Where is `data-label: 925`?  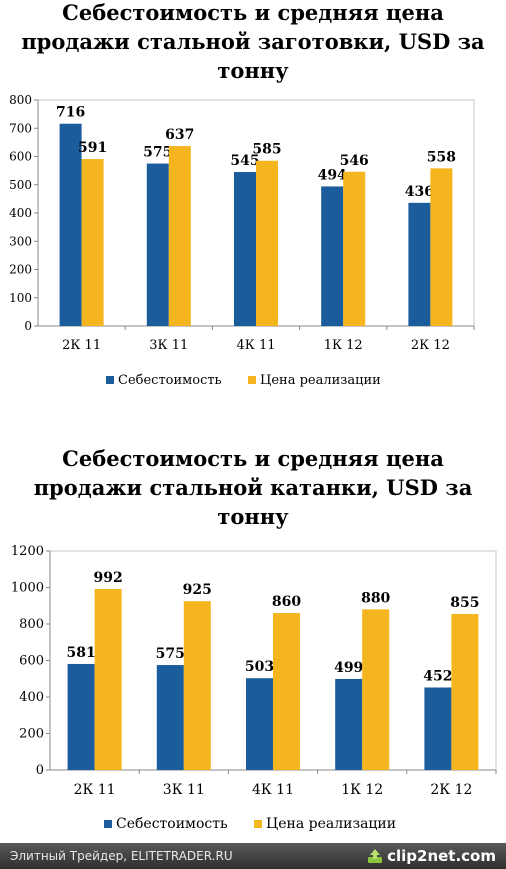
data-label: 925 is located at coordinates (197, 590).